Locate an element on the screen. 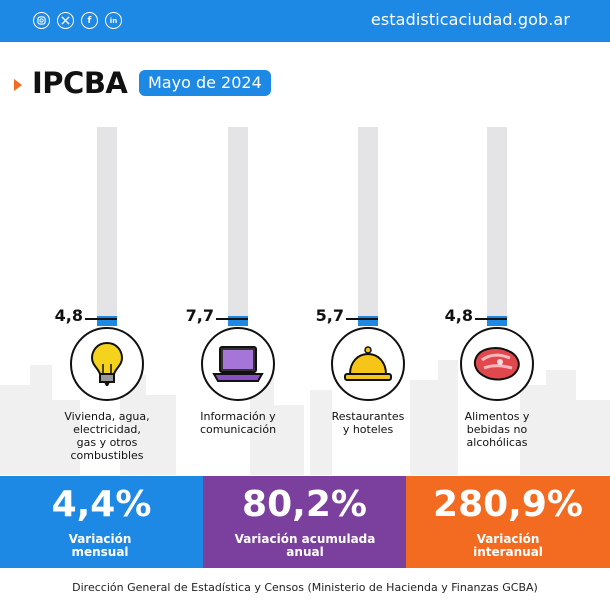 This screenshot has width=610, height=610. summary-panel-monthly: 4,4% Variación mensual is located at coordinates (101, 522).